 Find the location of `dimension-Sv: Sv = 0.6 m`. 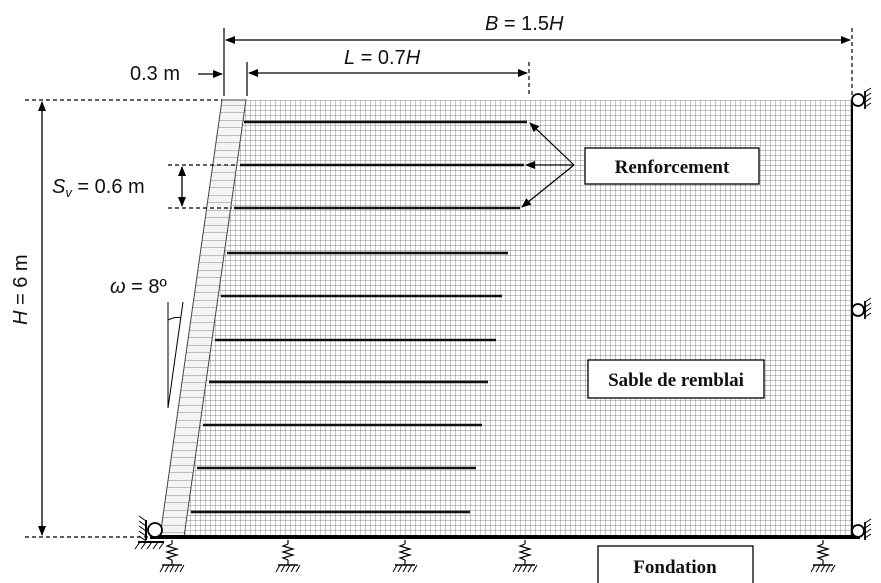

dimension-Sv: Sv = 0.6 m is located at coordinates (145, 186).